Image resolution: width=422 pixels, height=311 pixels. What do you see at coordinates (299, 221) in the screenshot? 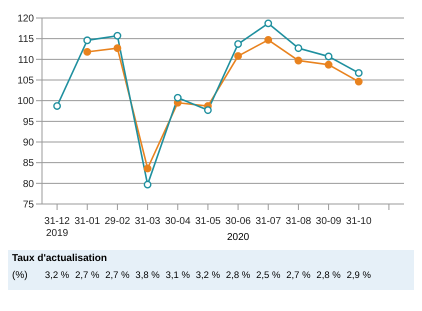
I see `x-tick-label: 31-08` at bounding box center [299, 221].